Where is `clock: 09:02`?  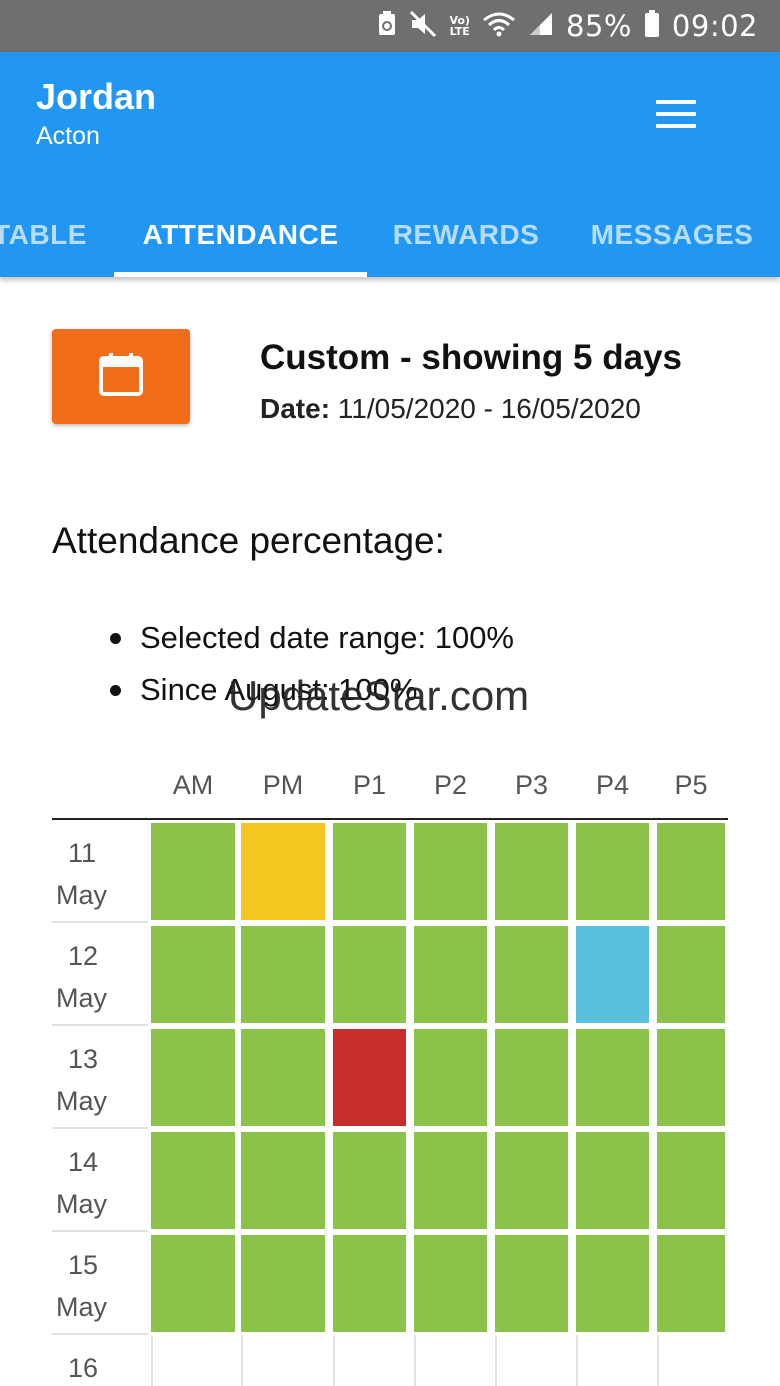 clock: 09:02 is located at coordinates (714, 26).